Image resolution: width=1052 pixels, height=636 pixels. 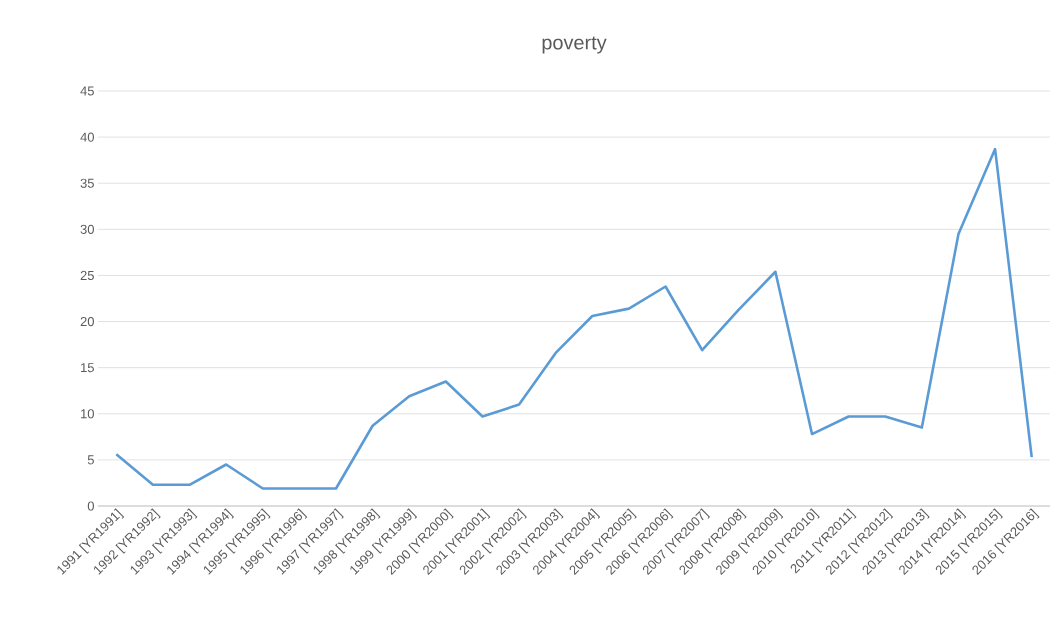 What do you see at coordinates (87, 414) in the screenshot?
I see `y-tick-label: 10` at bounding box center [87, 414].